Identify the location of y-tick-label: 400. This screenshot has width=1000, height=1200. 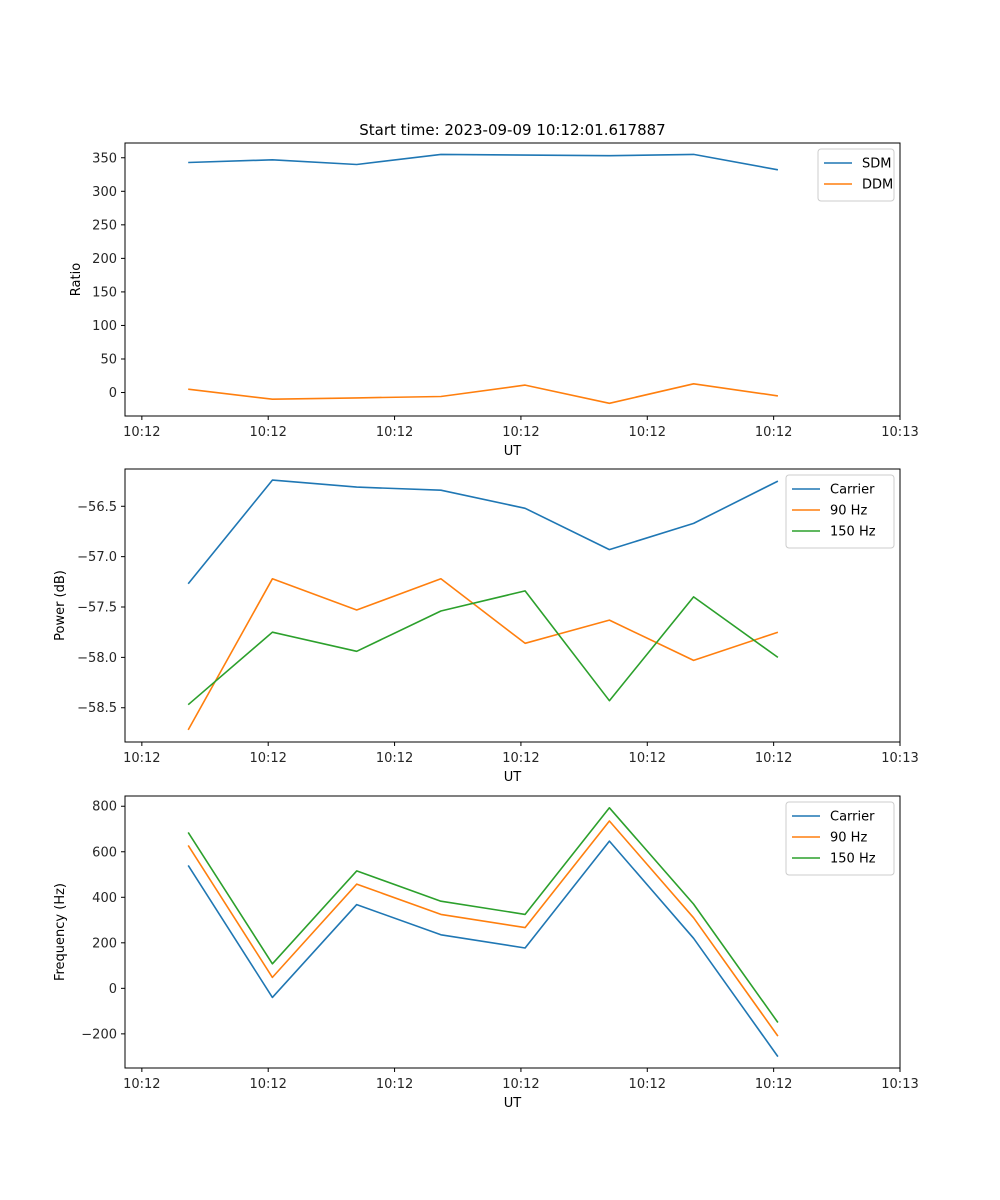
(104, 898).